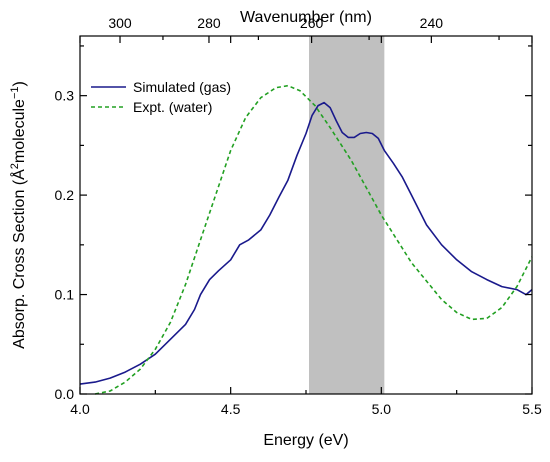 This screenshot has width=550, height=462. I want to click on y-tick-label: 0.2, so click(65, 195).